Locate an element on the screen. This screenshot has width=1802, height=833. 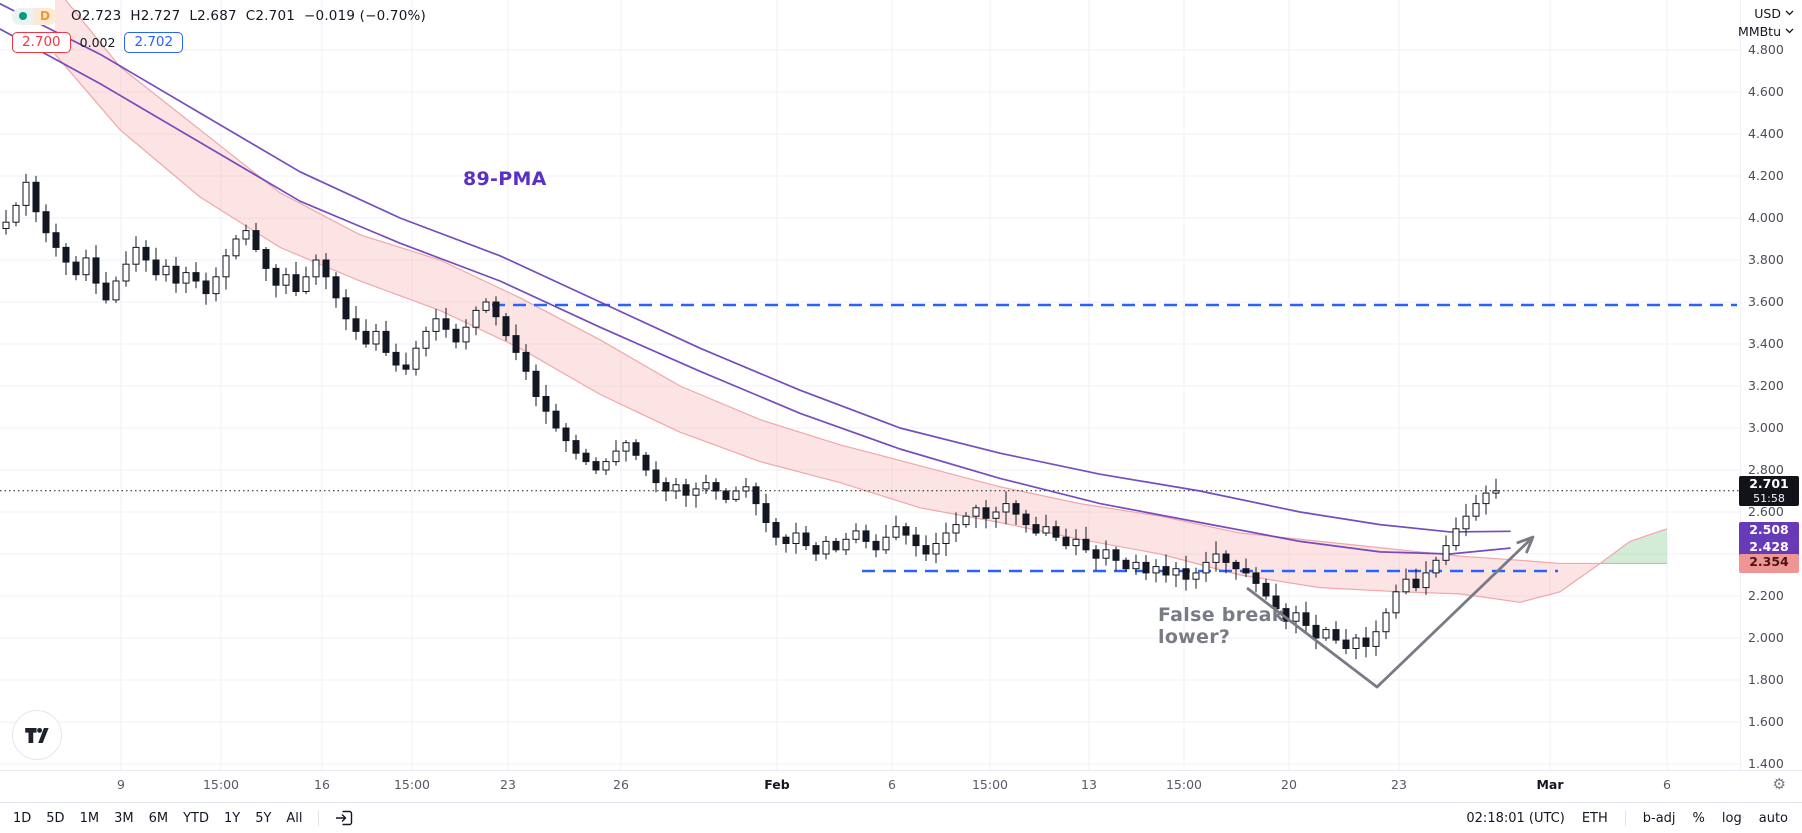
x-axis-label: 20 is located at coordinates (1289, 784).